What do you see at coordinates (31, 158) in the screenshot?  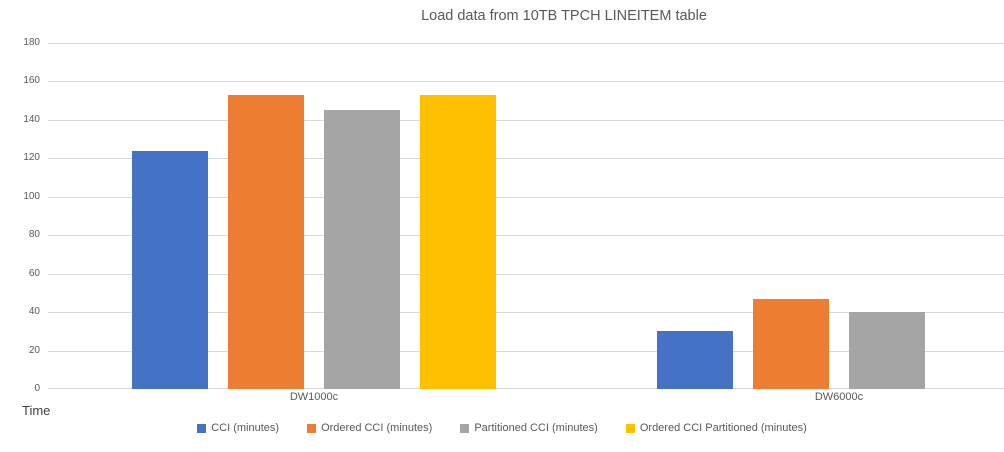 I see `y-tick-label-120: 120` at bounding box center [31, 158].